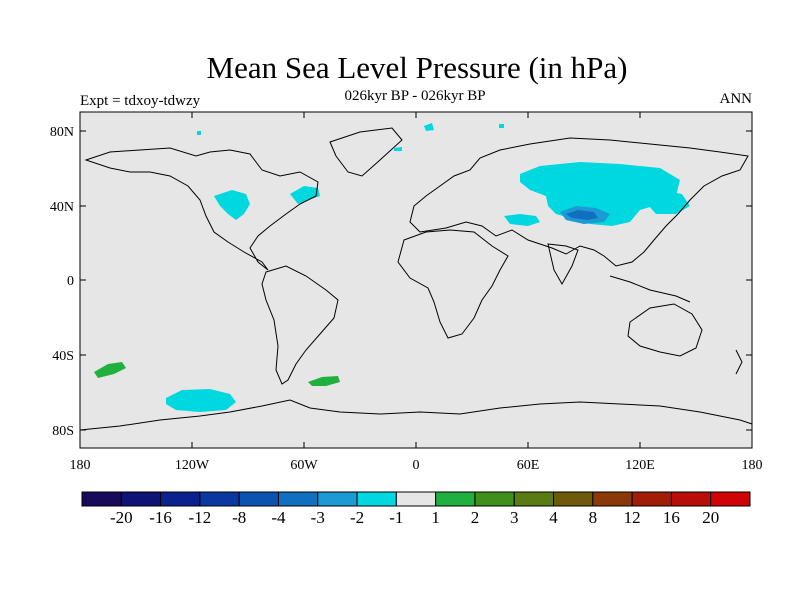 The height and width of the screenshot is (600, 800). I want to click on coastline-greenland, so click(366, 152).